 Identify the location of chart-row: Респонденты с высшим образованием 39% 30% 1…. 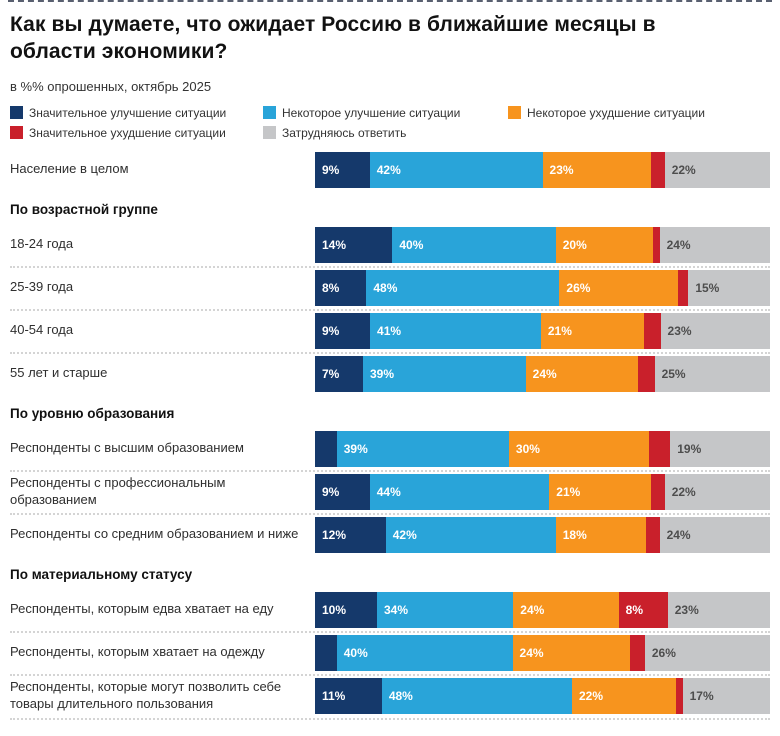
(390, 448).